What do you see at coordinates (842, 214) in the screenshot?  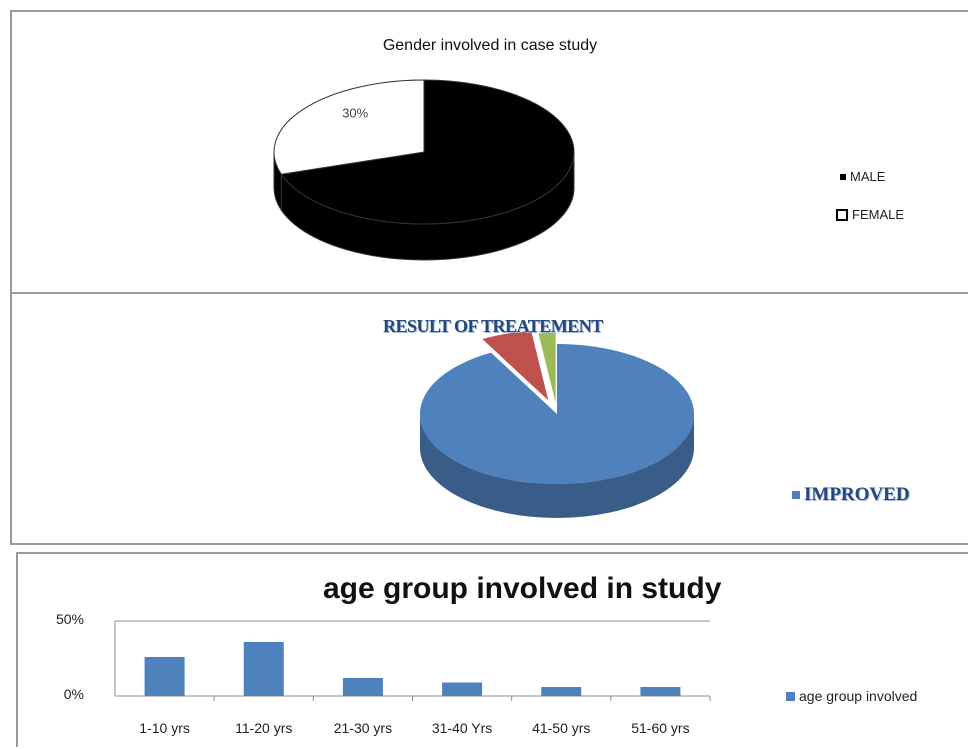 I see `legend-swatch-female` at bounding box center [842, 214].